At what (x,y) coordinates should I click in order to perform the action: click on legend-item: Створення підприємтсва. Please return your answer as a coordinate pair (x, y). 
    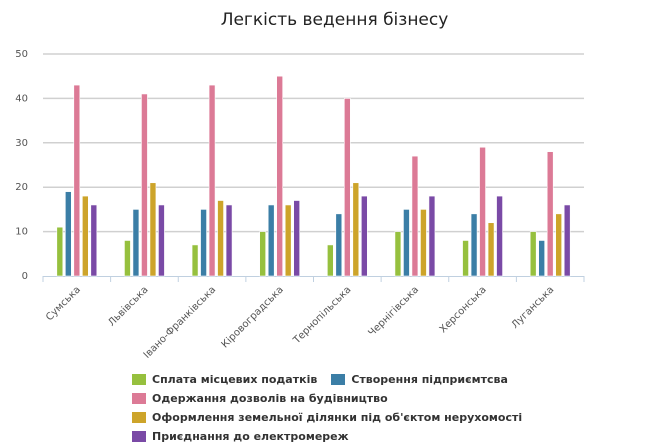
    Looking at the image, I should click on (419, 379).